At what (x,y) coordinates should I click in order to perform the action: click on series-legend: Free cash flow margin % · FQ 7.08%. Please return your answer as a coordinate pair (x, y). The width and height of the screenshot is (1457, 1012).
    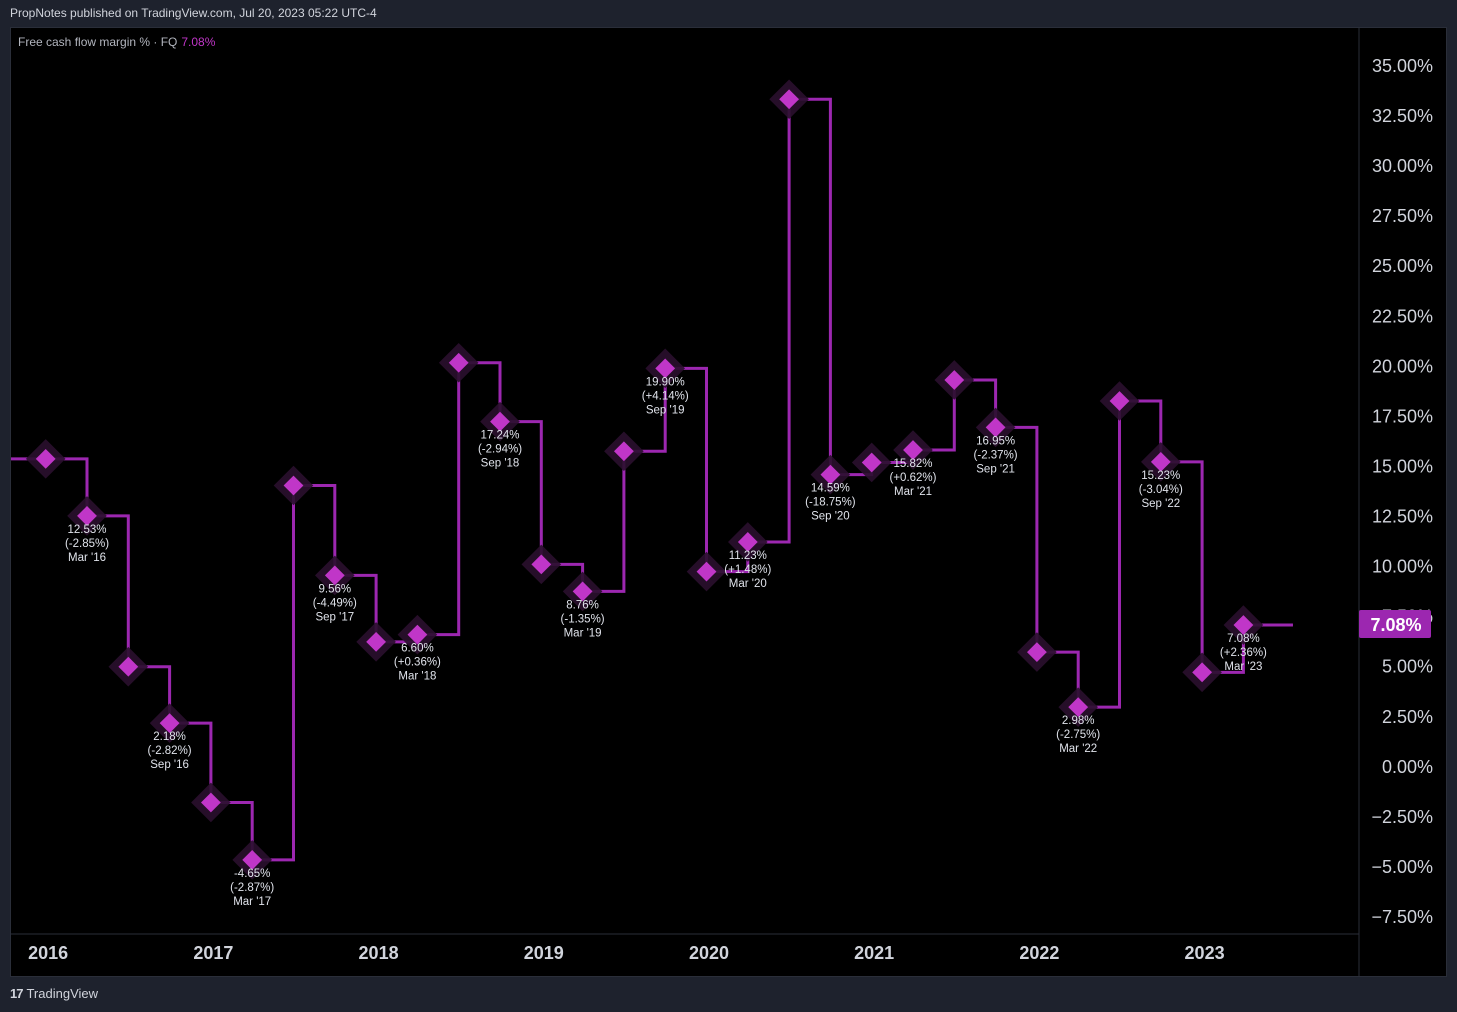
    Looking at the image, I should click on (116, 42).